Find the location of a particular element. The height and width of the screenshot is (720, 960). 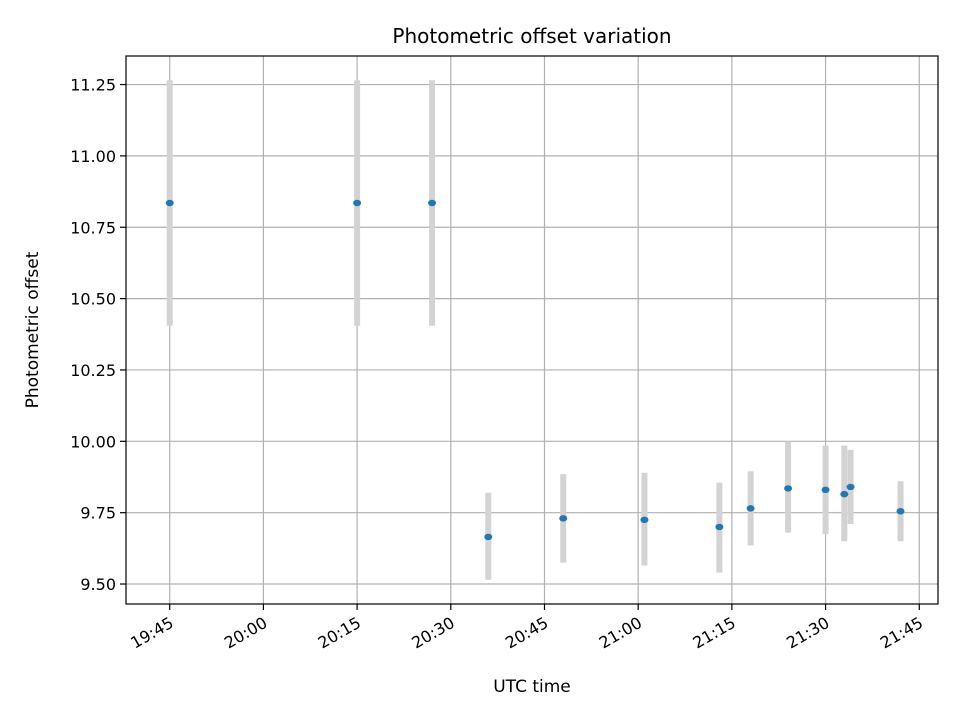

y-axis-ticks: 9.50 9.75 10.00 10.25 10.50 10.75 11.00 11.25 is located at coordinates (98, 335).